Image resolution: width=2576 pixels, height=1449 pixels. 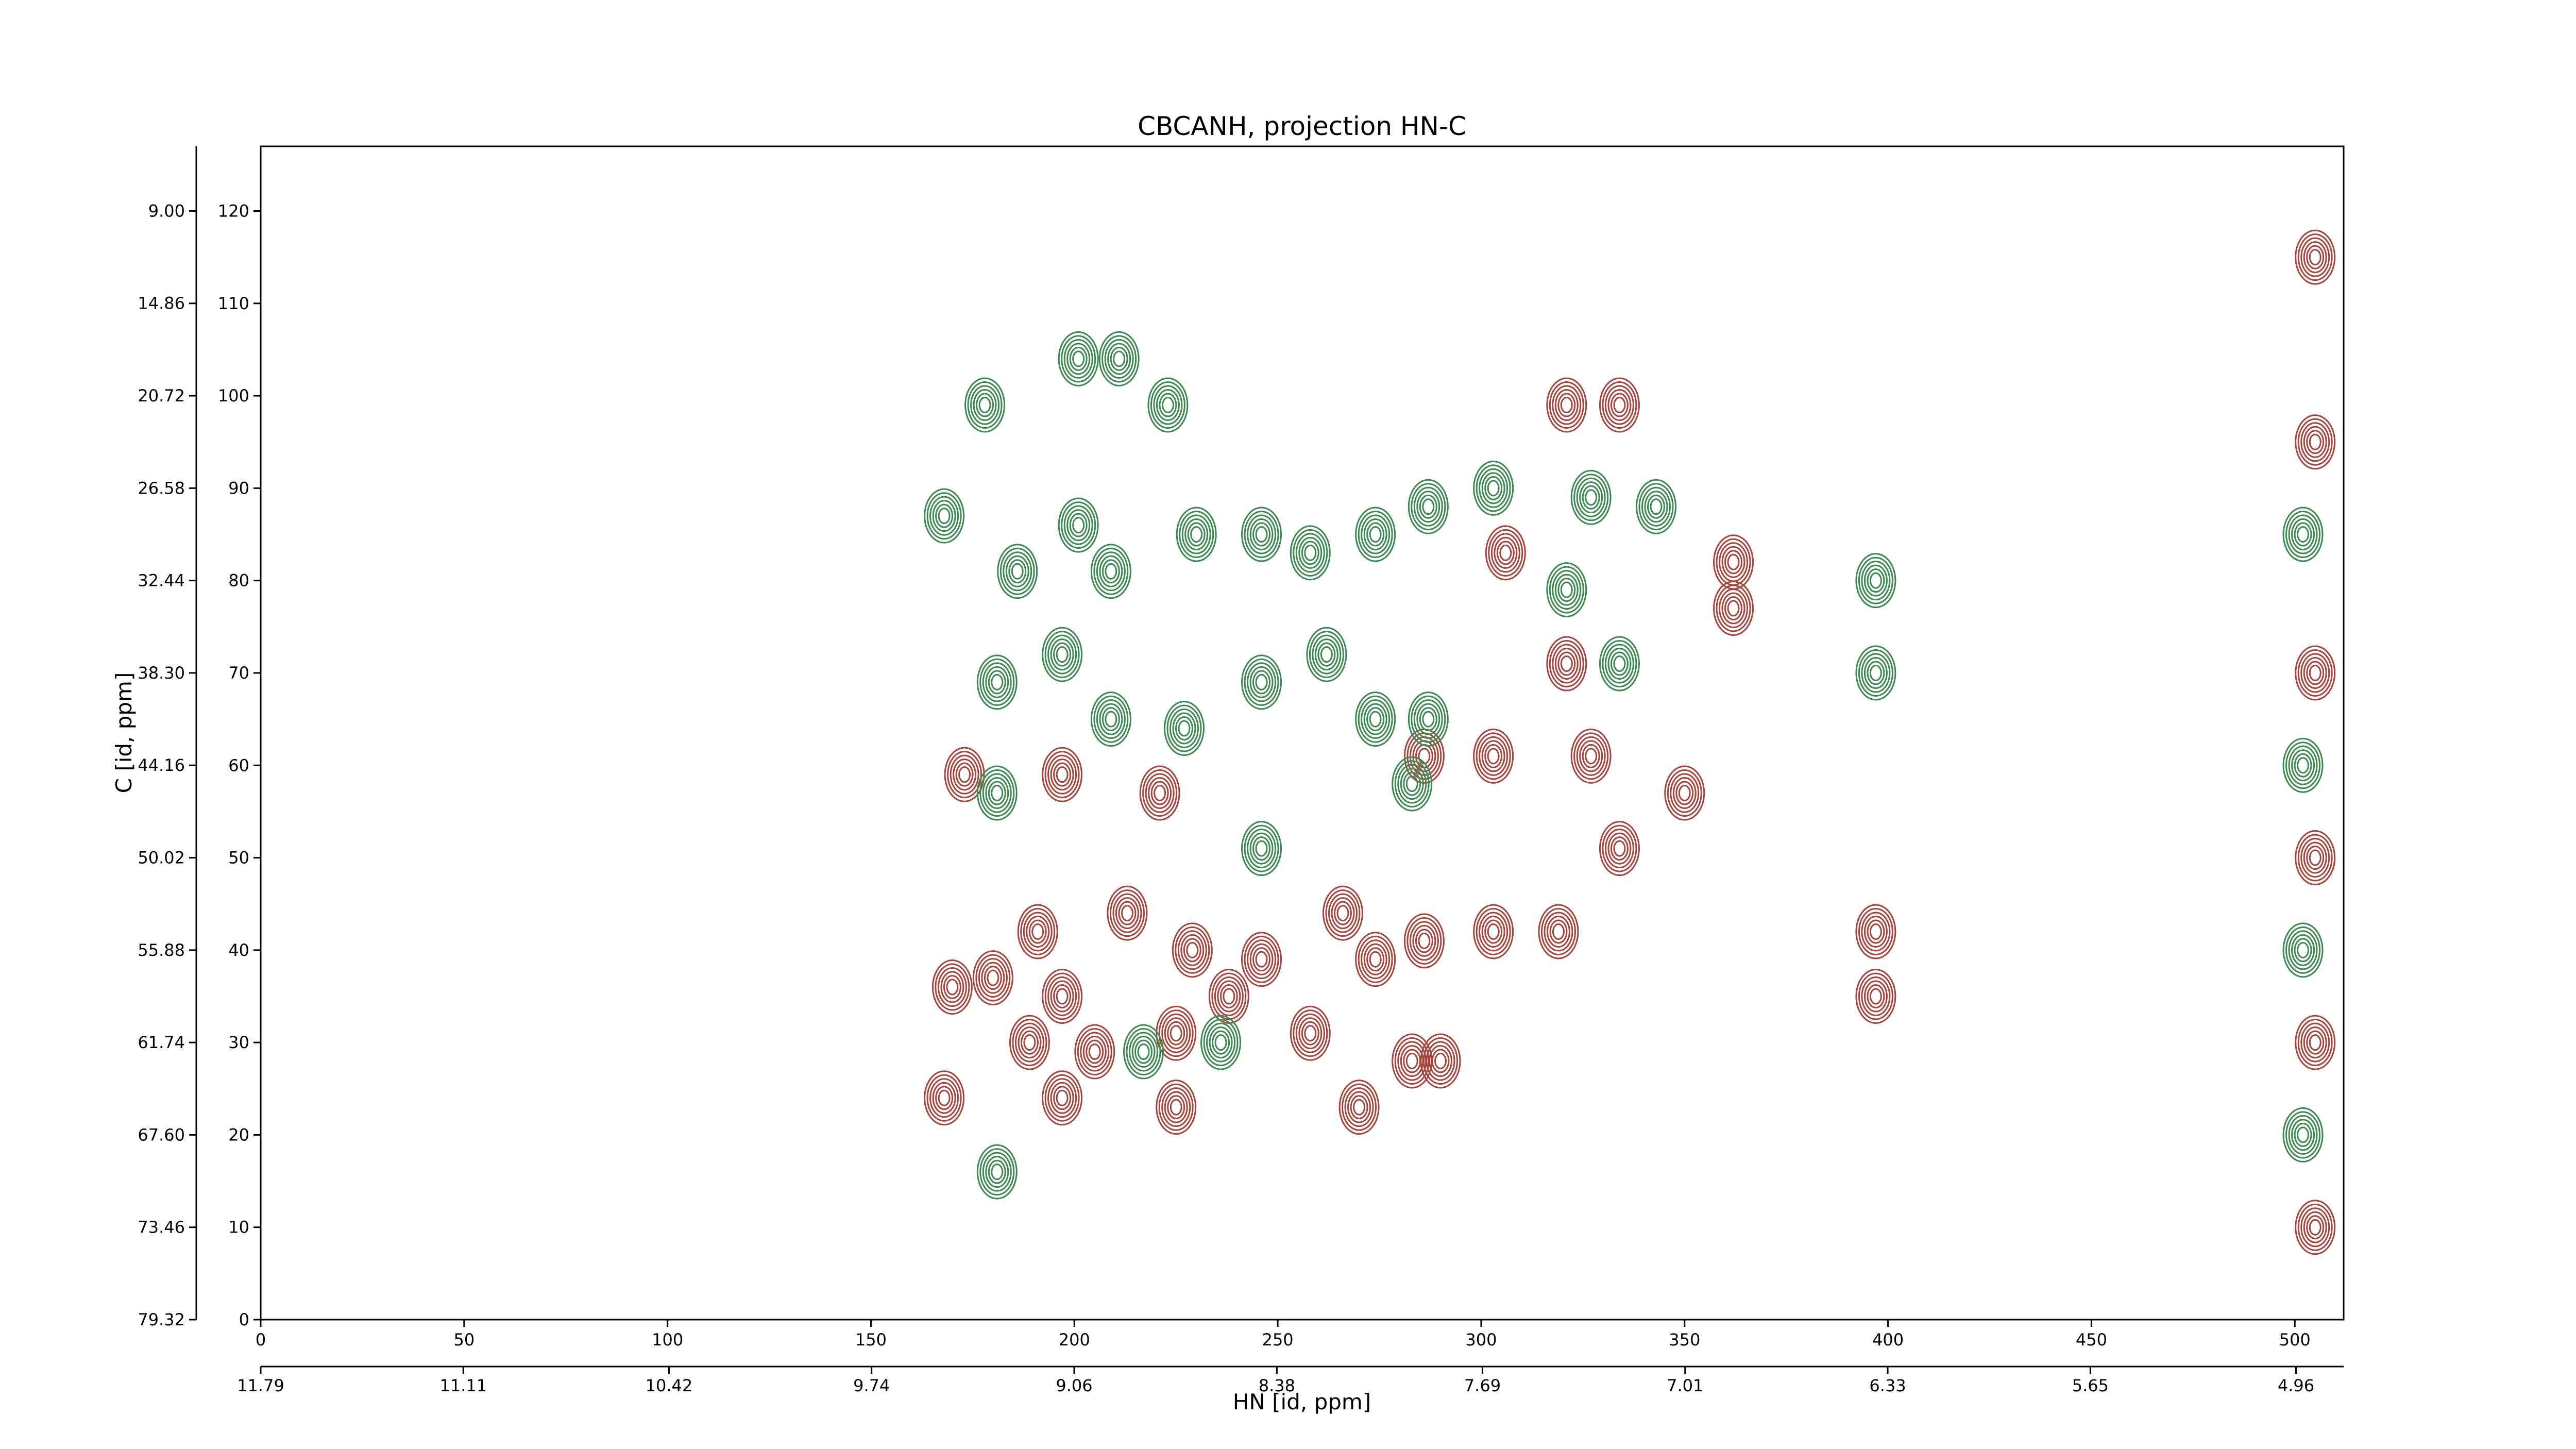 What do you see at coordinates (1685, 1385) in the screenshot?
I see `x2-tick-label: 7.01` at bounding box center [1685, 1385].